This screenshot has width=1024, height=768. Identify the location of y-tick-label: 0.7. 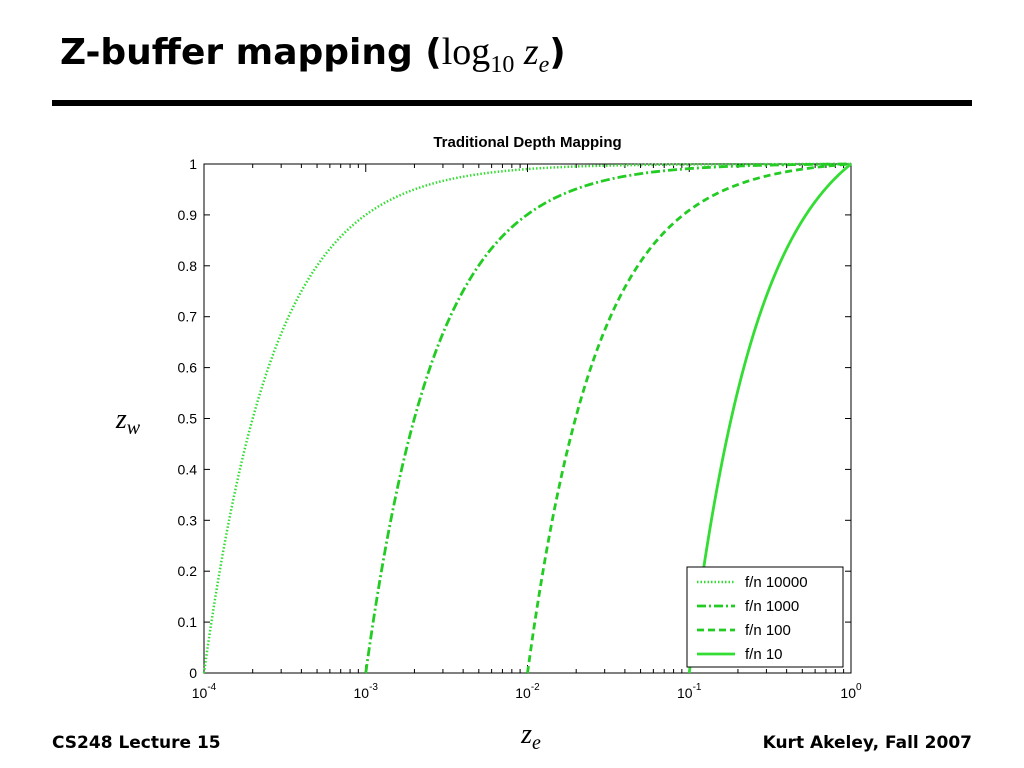
(188, 317).